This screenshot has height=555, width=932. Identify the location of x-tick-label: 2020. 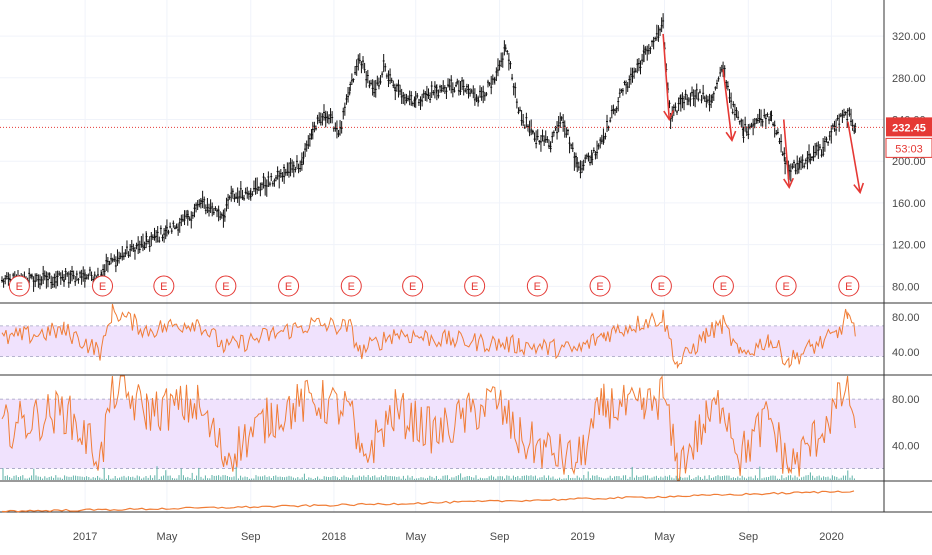
(831, 537).